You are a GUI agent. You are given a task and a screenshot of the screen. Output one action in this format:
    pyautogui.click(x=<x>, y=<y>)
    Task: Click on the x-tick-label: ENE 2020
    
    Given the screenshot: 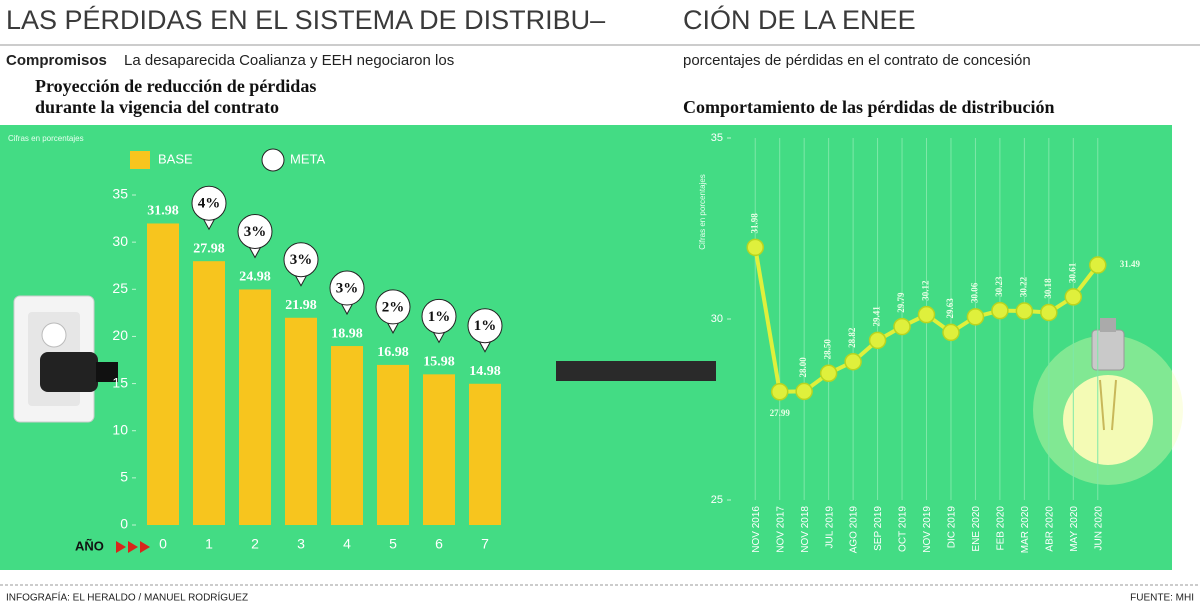 What is the action you would take?
    pyautogui.click(x=976, y=529)
    